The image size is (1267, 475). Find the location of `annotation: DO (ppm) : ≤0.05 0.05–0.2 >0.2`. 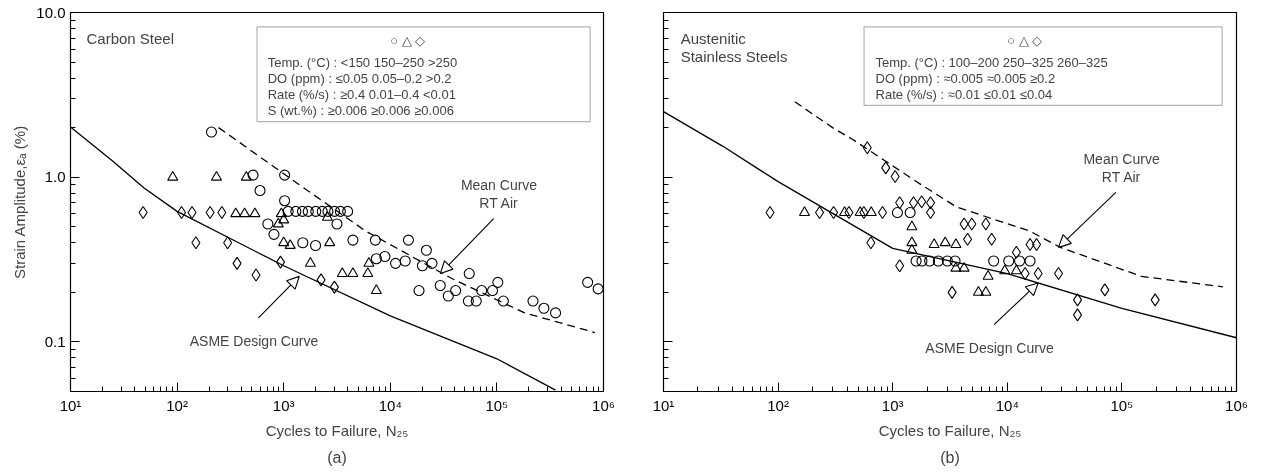

annotation: DO (ppm) : ≤0.05 0.05–0.2 >0.2 is located at coordinates (359, 78).